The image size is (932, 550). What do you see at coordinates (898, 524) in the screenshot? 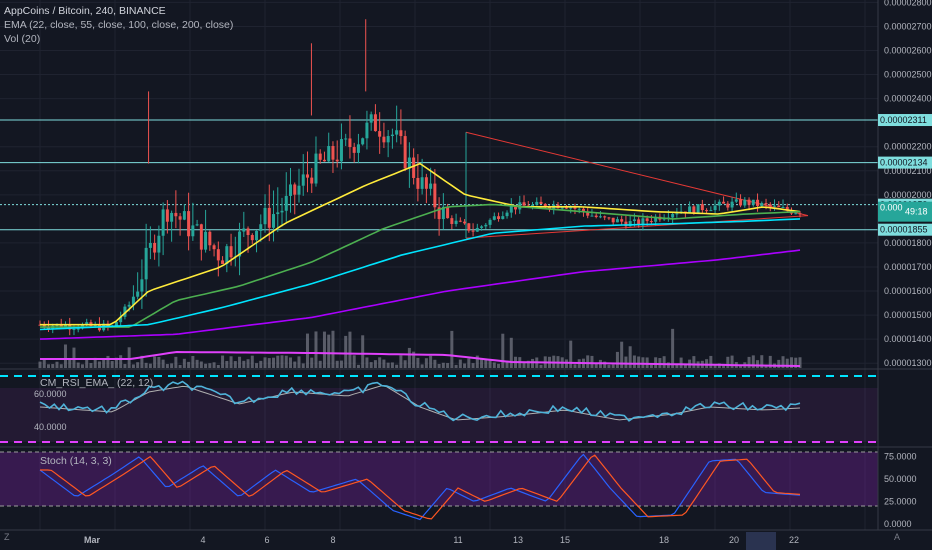
I see `stoch-tick-label: 0.0000` at bounding box center [898, 524].